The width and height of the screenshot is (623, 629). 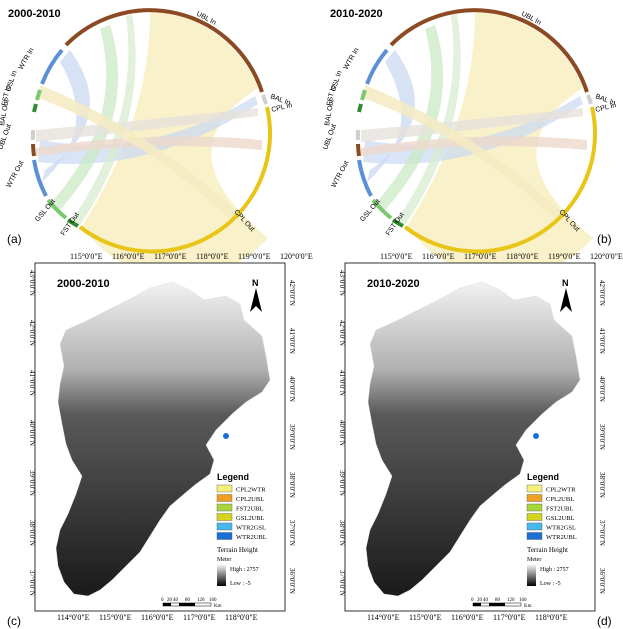 What do you see at coordinates (534, 526) in the screenshot?
I see `legend-swatch-wtr2gsl` at bounding box center [534, 526].